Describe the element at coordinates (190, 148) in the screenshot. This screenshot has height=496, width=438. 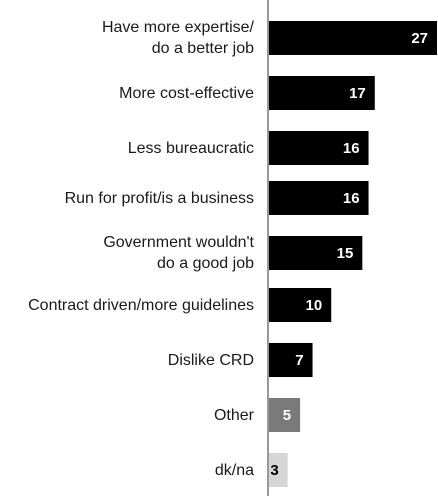
I see `category-label: Less bureaucratic` at that location.